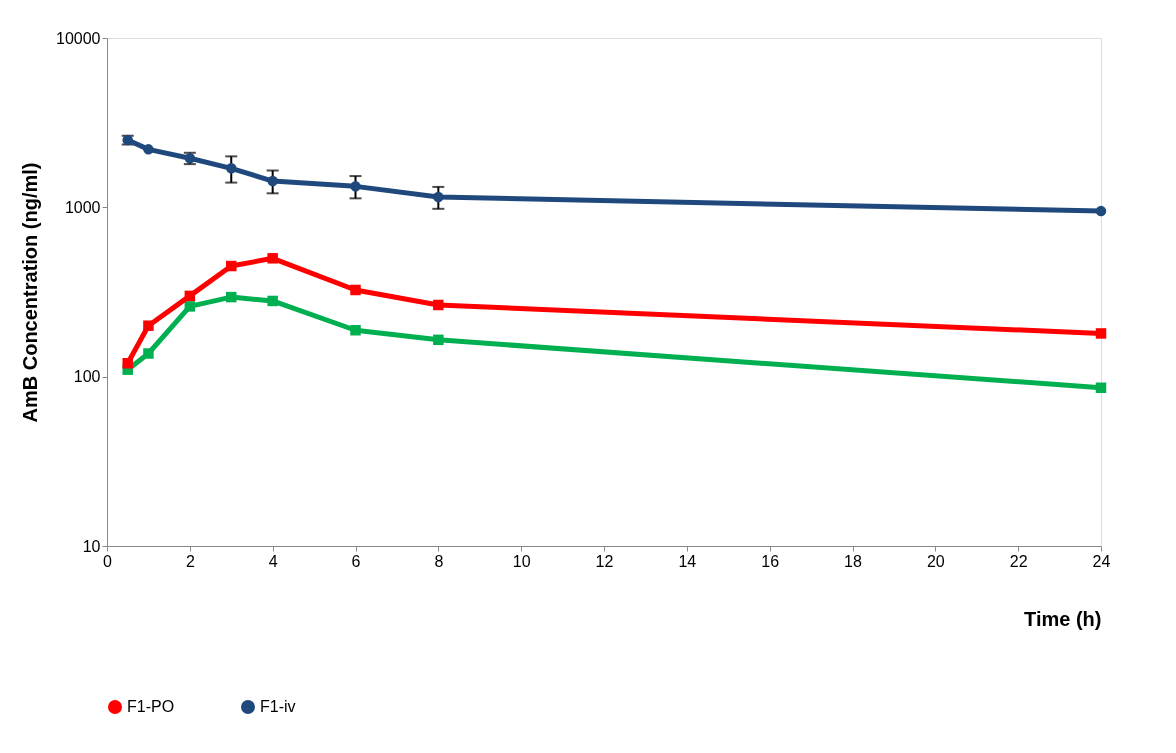 This screenshot has width=1176, height=753. What do you see at coordinates (1063, 618) in the screenshot?
I see `x-axis-title: Time (h)` at bounding box center [1063, 618].